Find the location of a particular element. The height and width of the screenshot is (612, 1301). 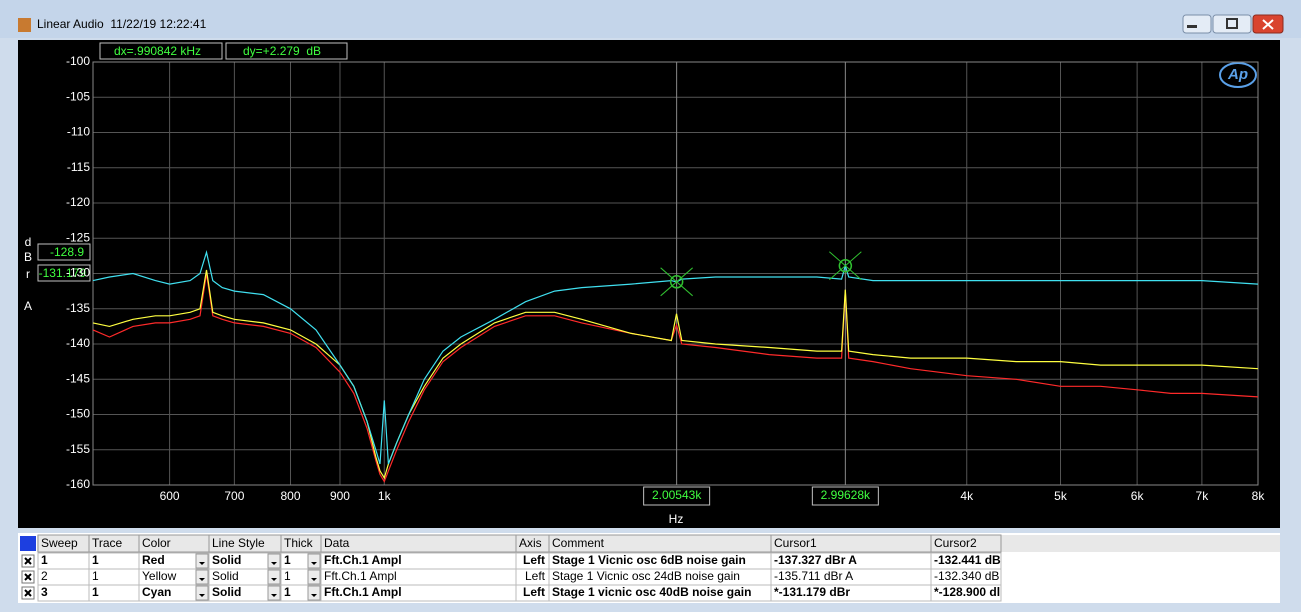

y-tick-label: -100 is located at coordinates (78, 61).